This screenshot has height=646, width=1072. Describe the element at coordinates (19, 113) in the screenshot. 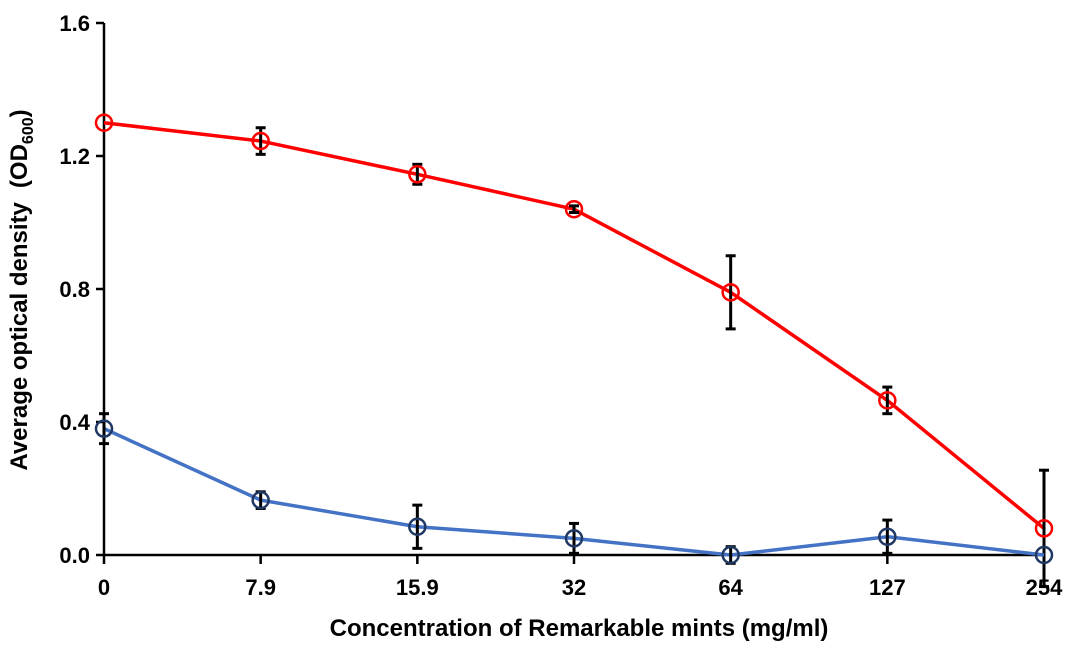

I see `y-axis-title-close: )` at that location.